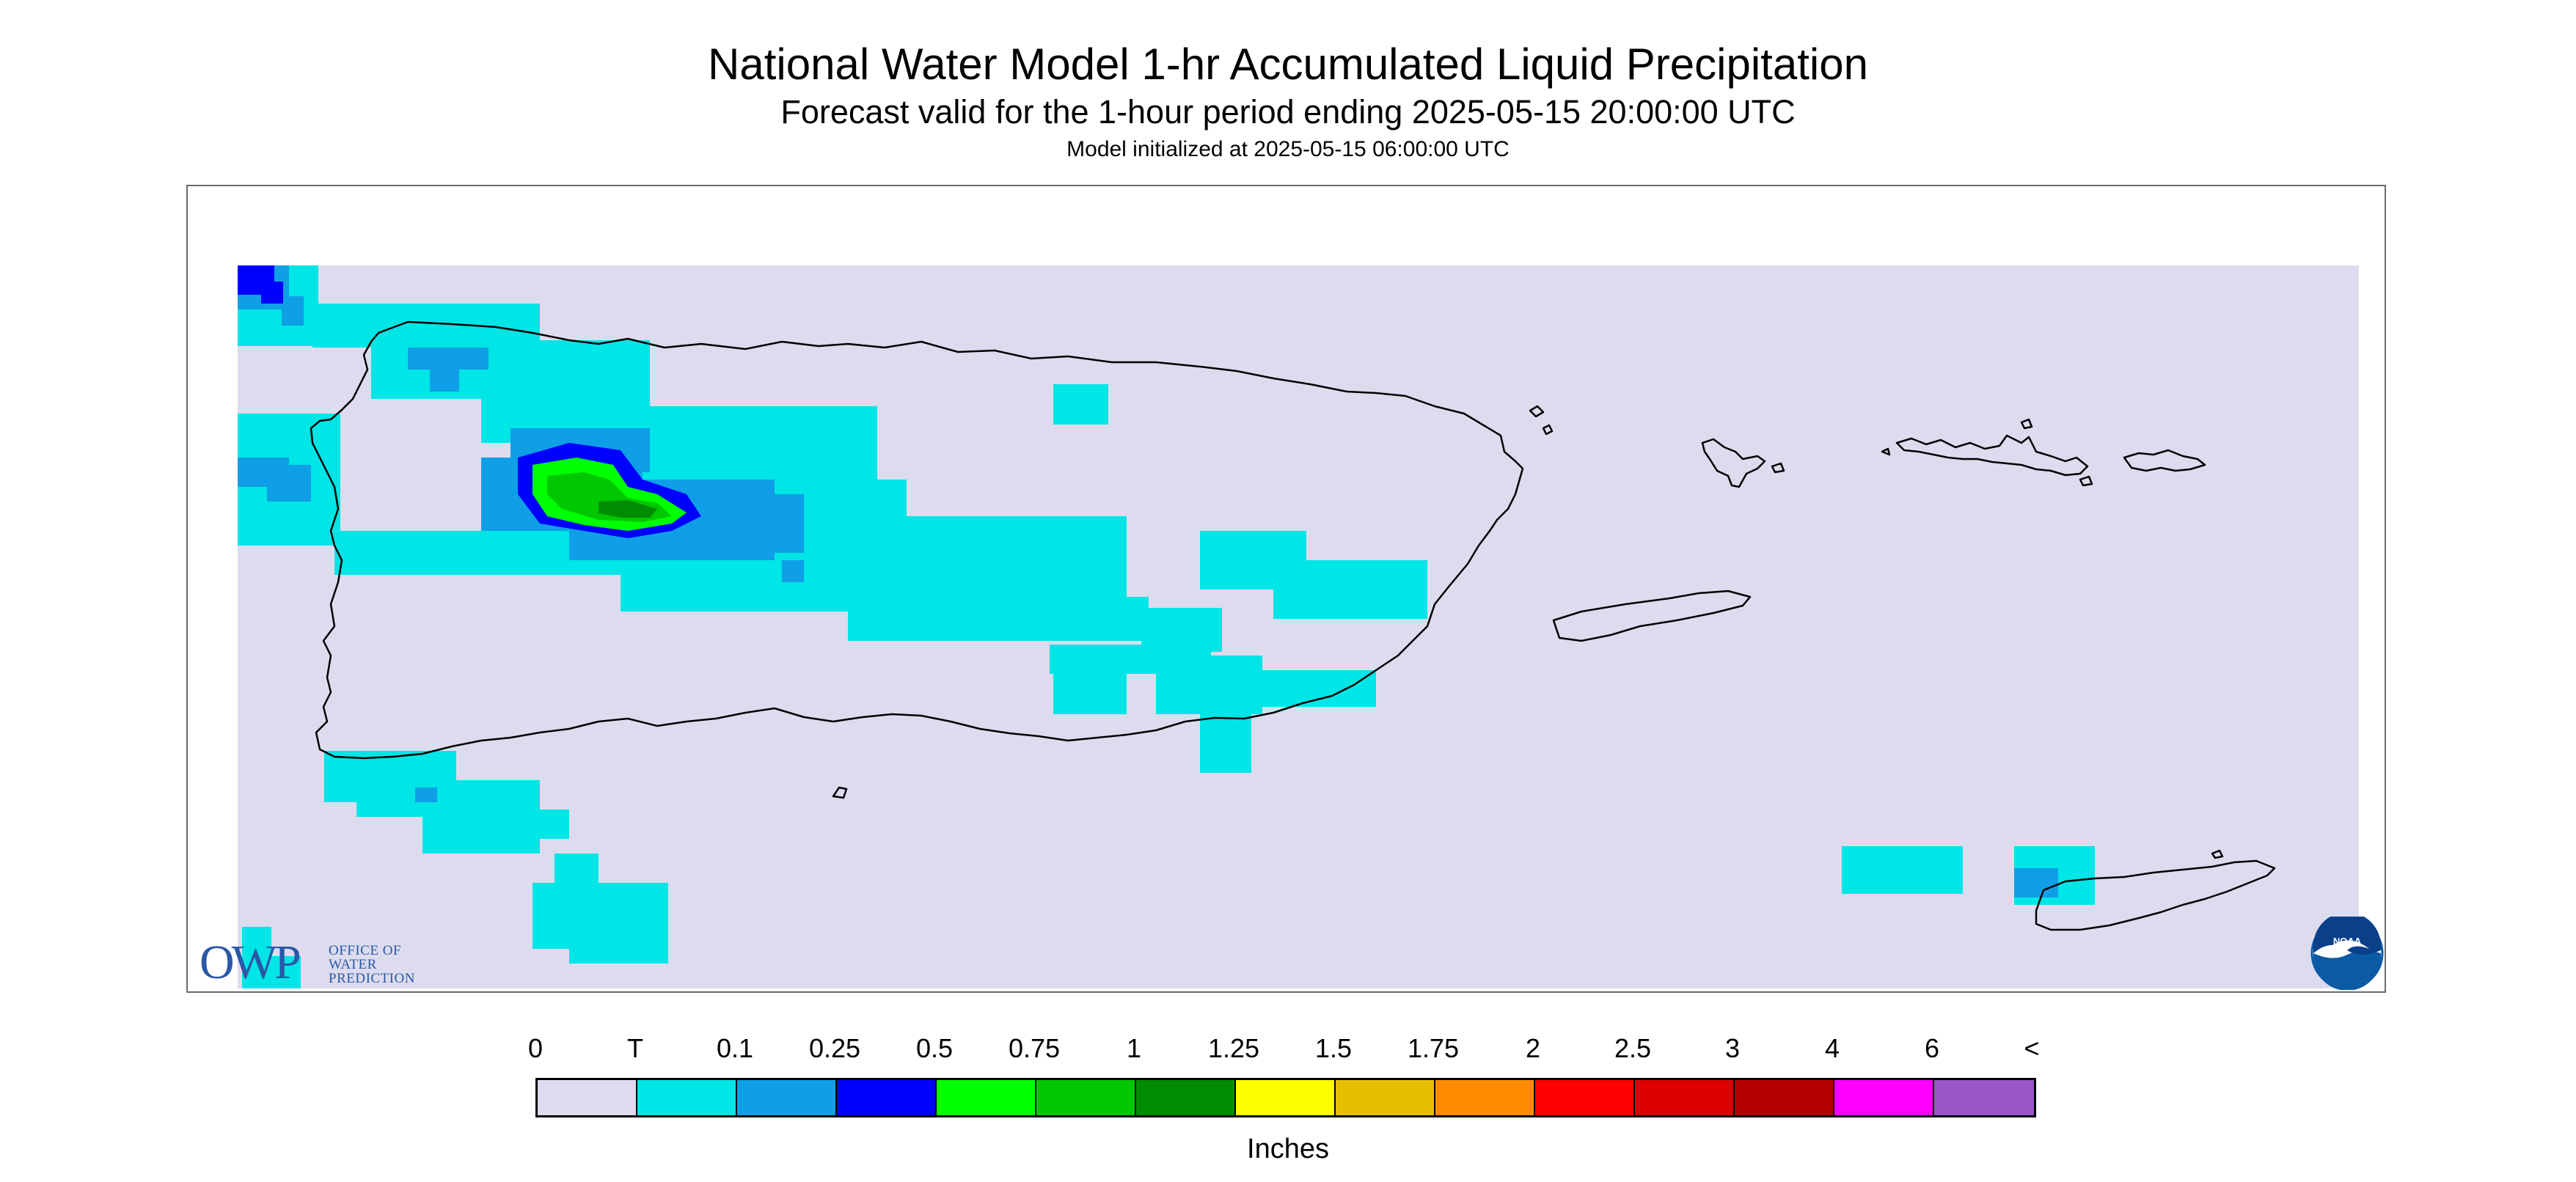 The image size is (2576, 1182). What do you see at coordinates (2155, 895) in the screenshot?
I see `st-croix-coastline` at bounding box center [2155, 895].